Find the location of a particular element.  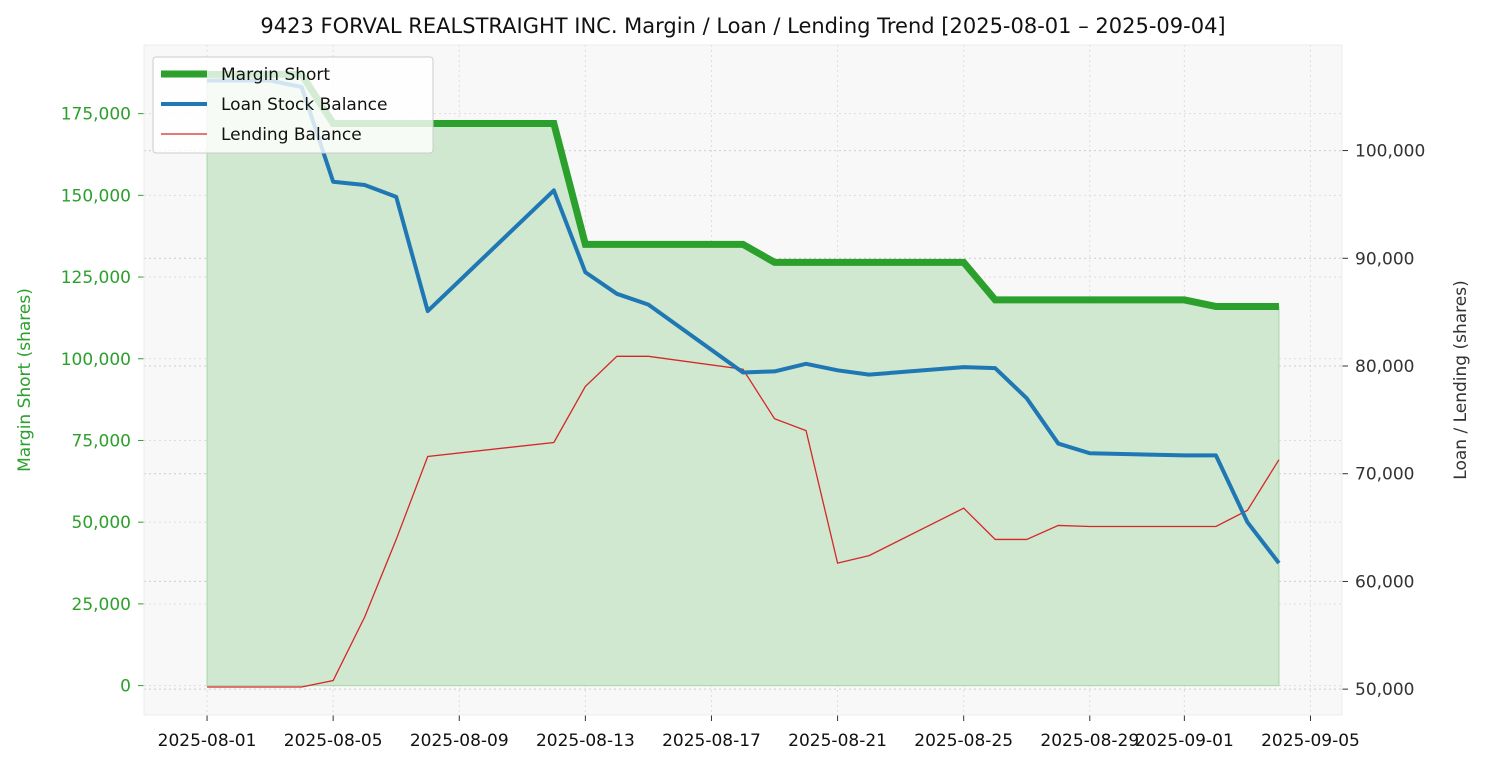

y-right-tick-label: 90,000 is located at coordinates (1384, 259).